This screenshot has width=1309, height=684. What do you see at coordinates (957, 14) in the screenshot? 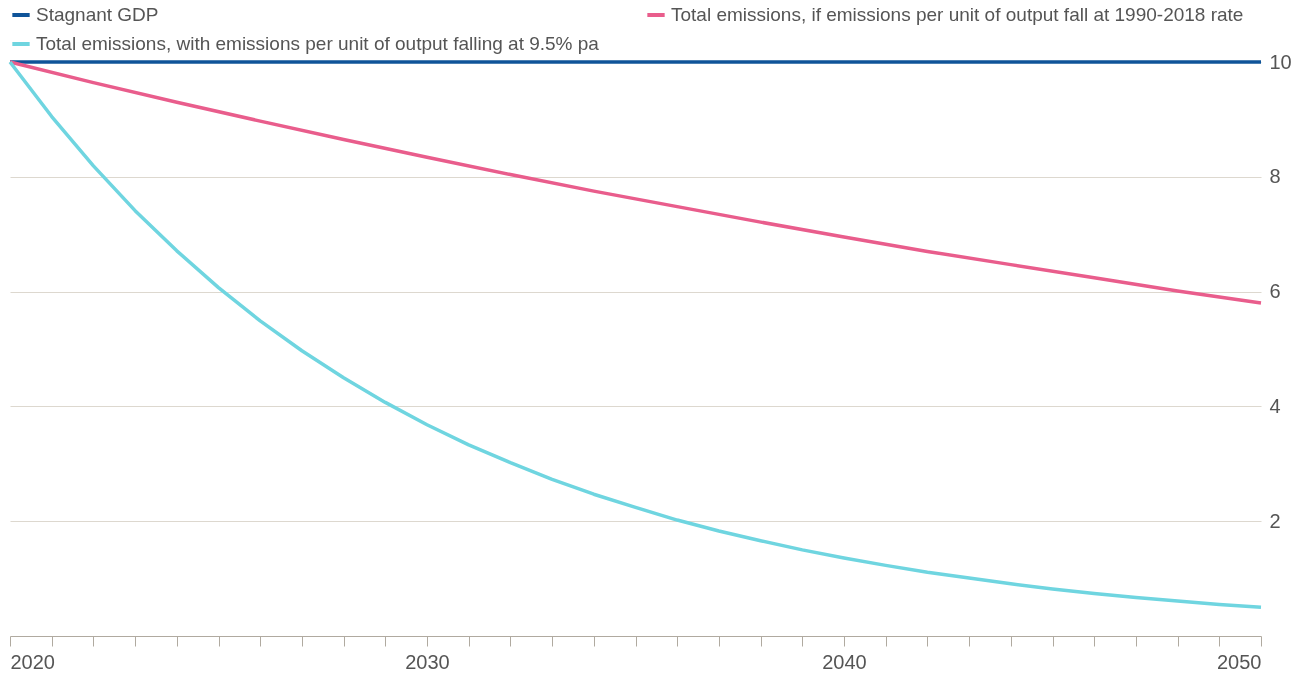
I see `legend-label: Total emissions, if emissions per unit of output fall at 1990-2018 rate` at bounding box center [957, 14].